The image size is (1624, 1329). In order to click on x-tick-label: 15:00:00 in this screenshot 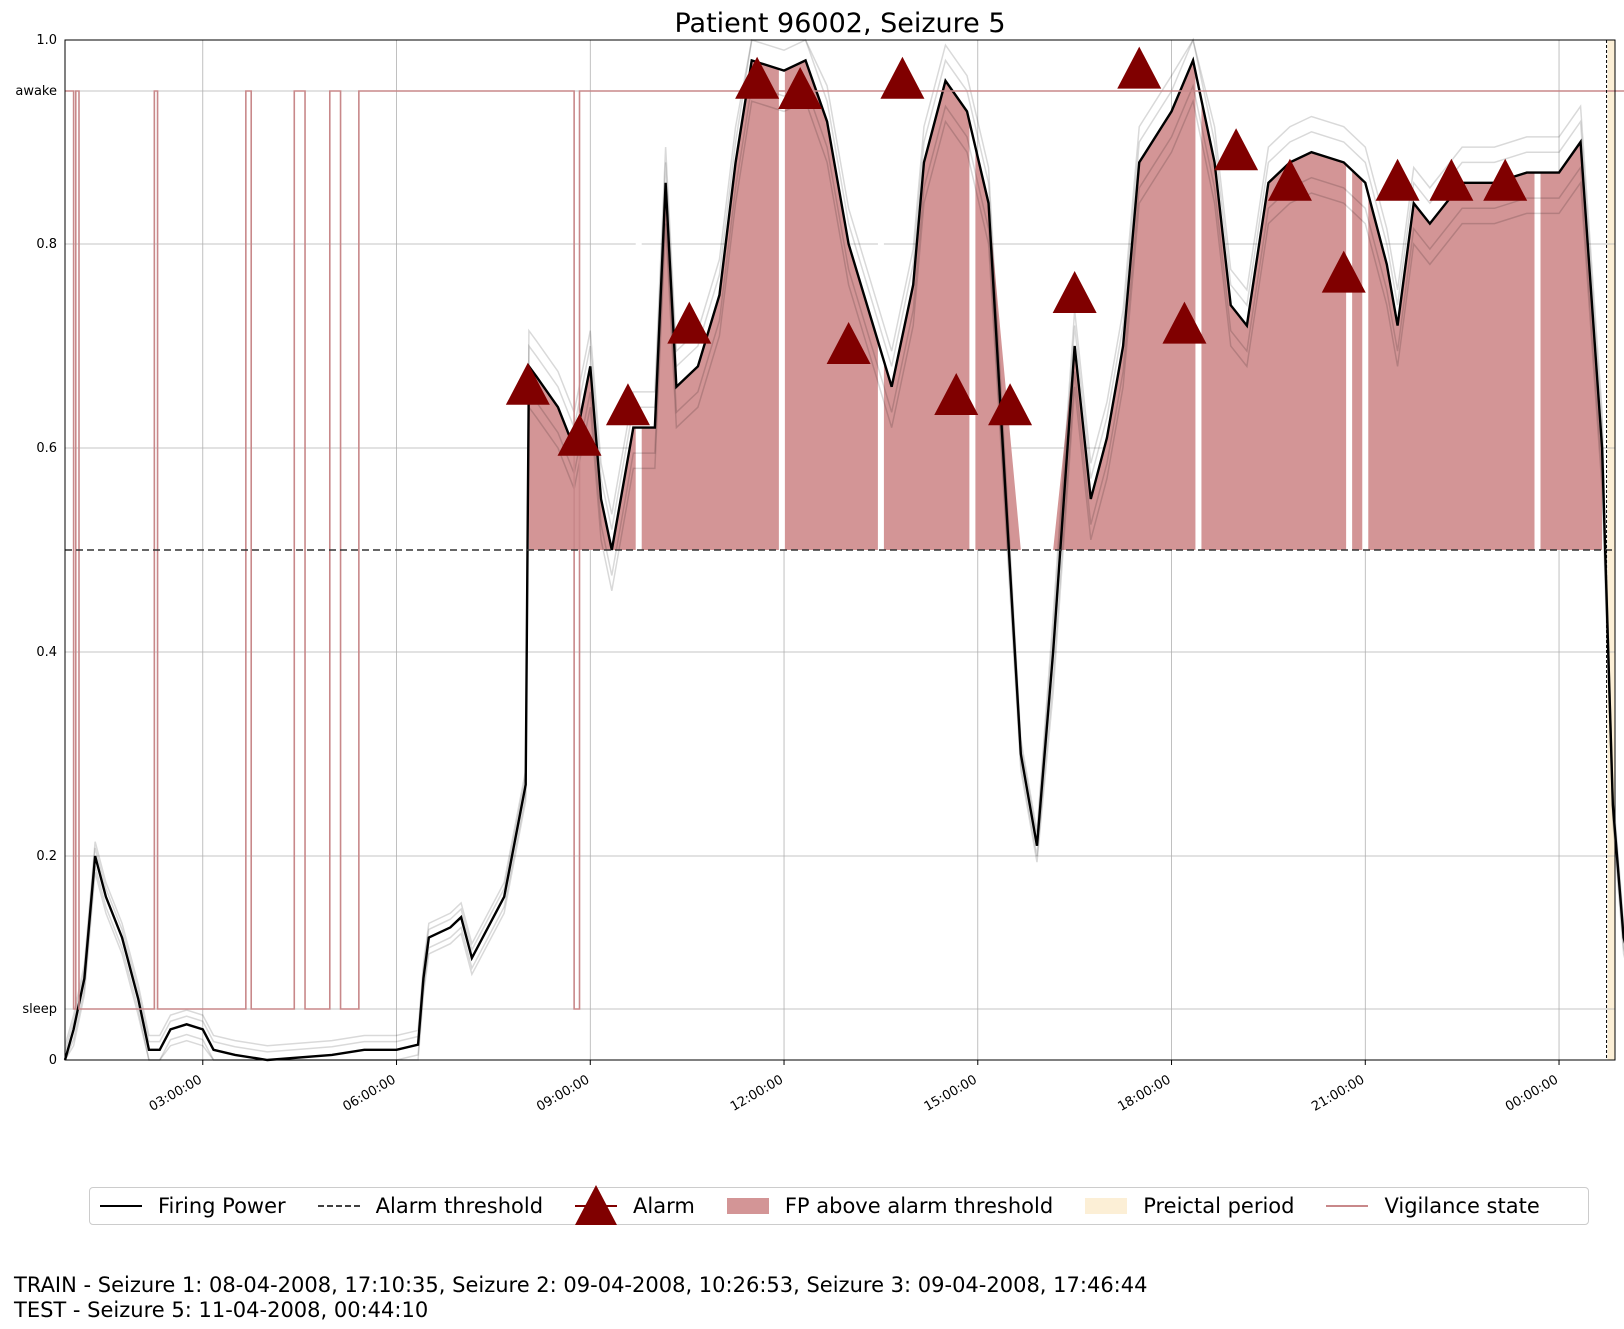, I will do `click(951, 1093)`.